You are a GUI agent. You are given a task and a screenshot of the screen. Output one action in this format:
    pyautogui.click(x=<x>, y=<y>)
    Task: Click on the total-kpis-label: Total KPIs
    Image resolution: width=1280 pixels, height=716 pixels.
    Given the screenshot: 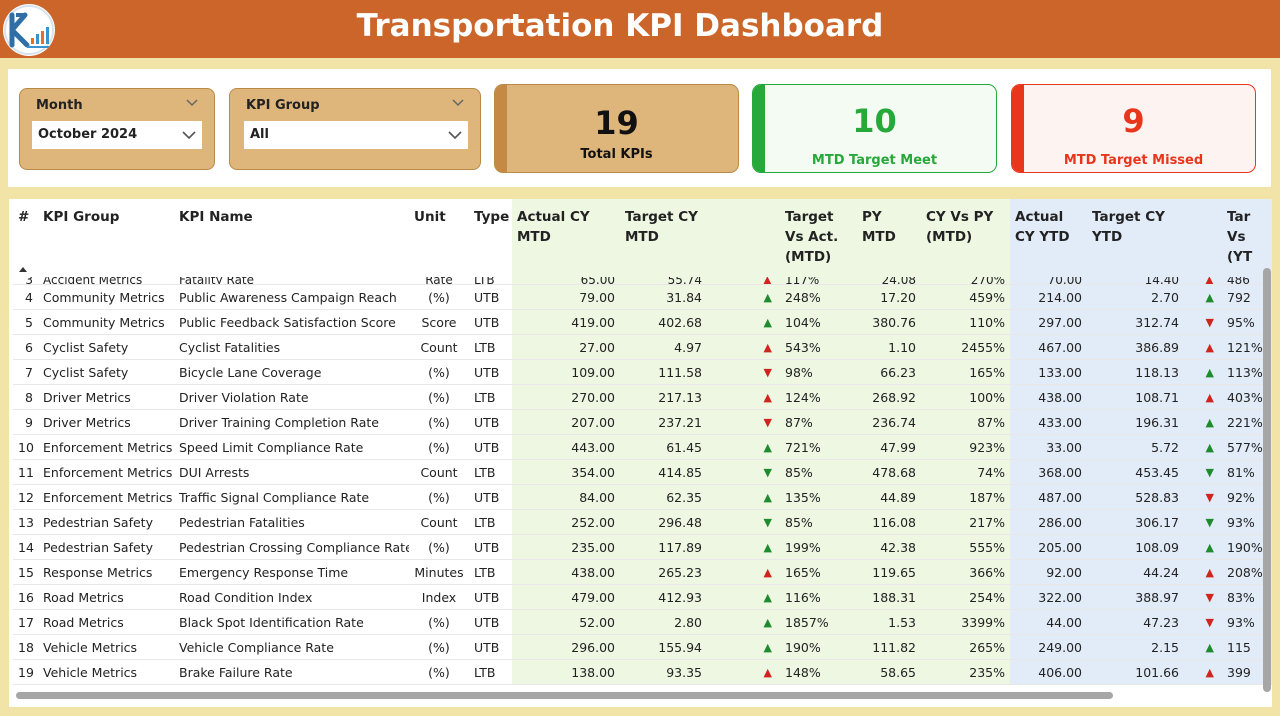 What is the action you would take?
    pyautogui.click(x=616, y=154)
    